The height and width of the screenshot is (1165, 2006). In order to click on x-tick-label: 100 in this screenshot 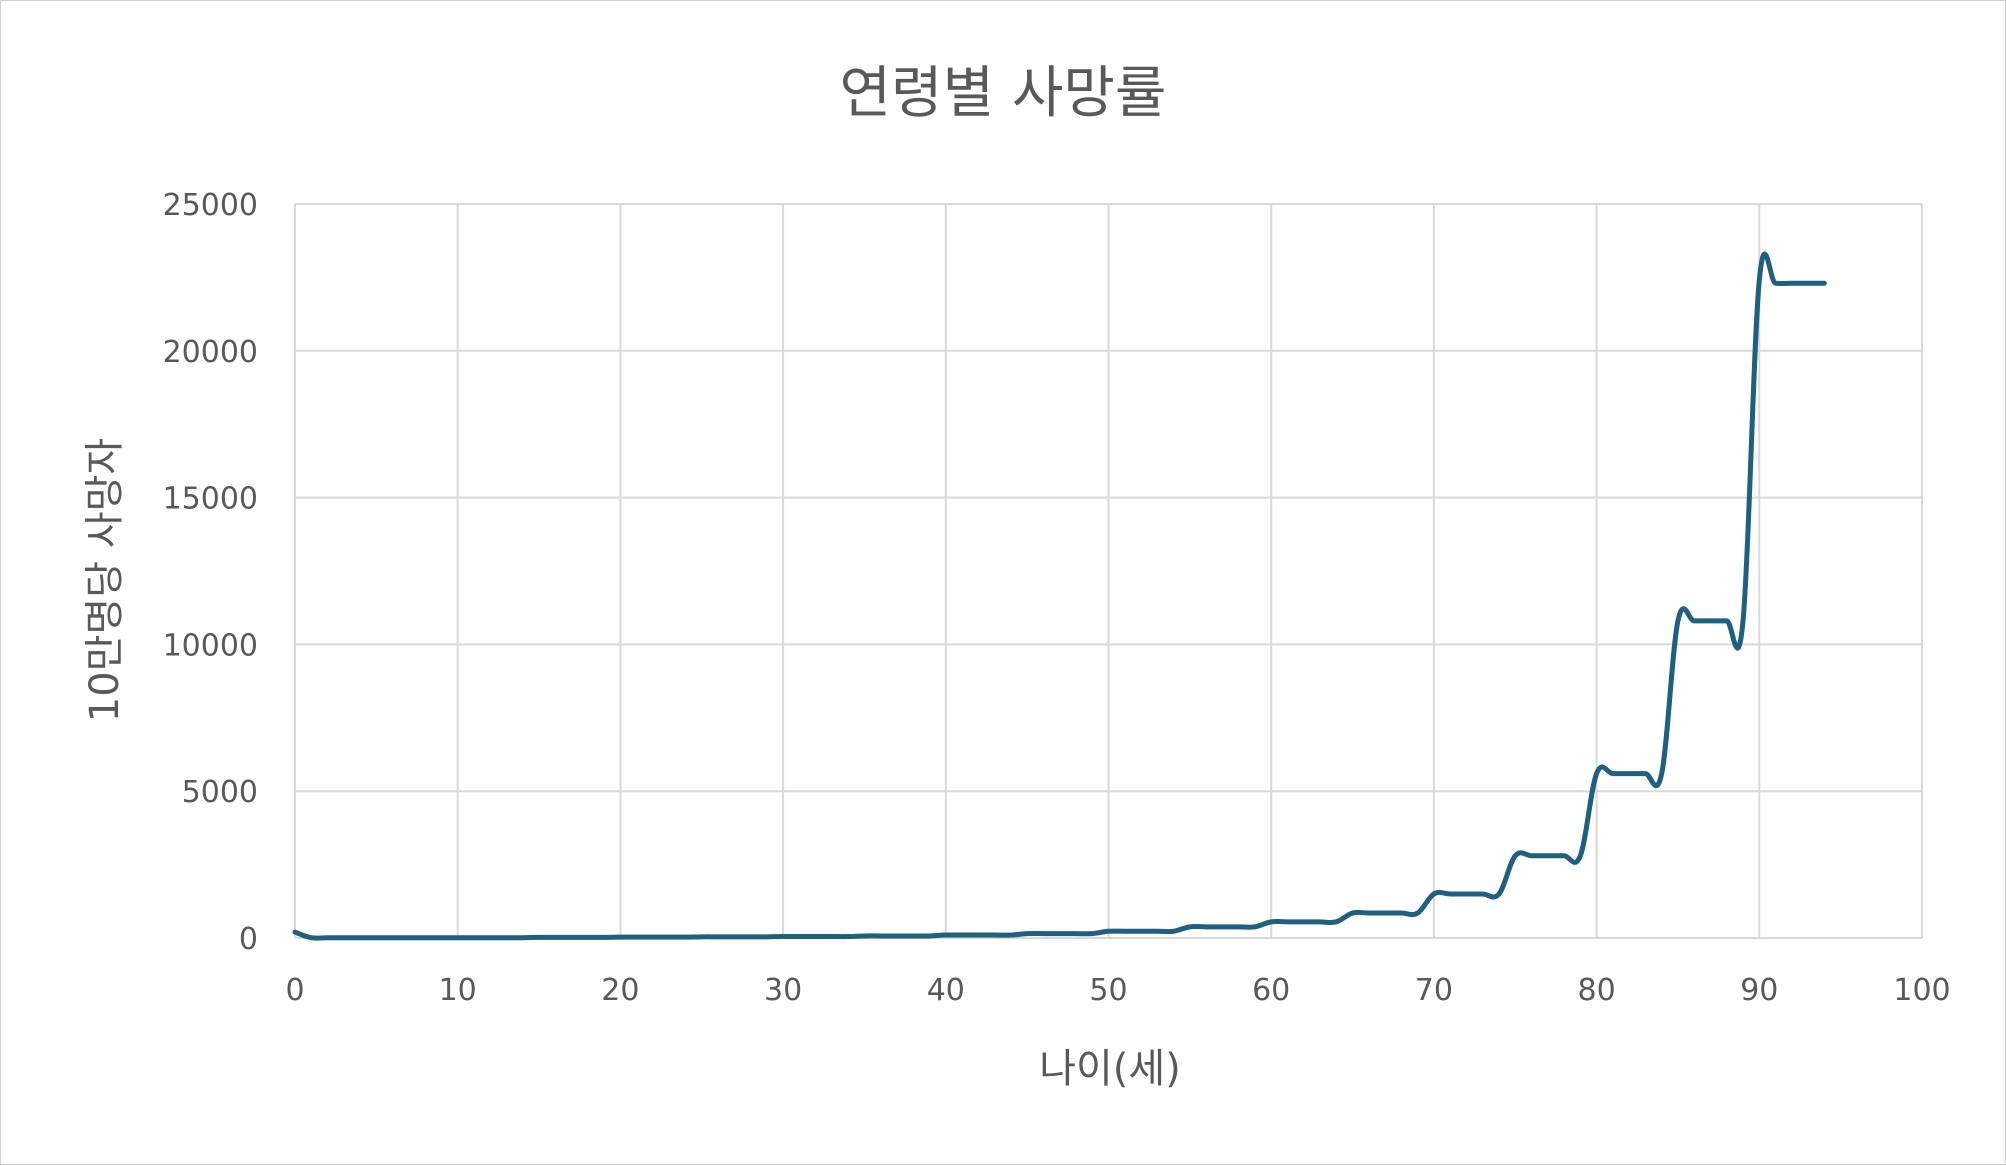, I will do `click(1921, 990)`.